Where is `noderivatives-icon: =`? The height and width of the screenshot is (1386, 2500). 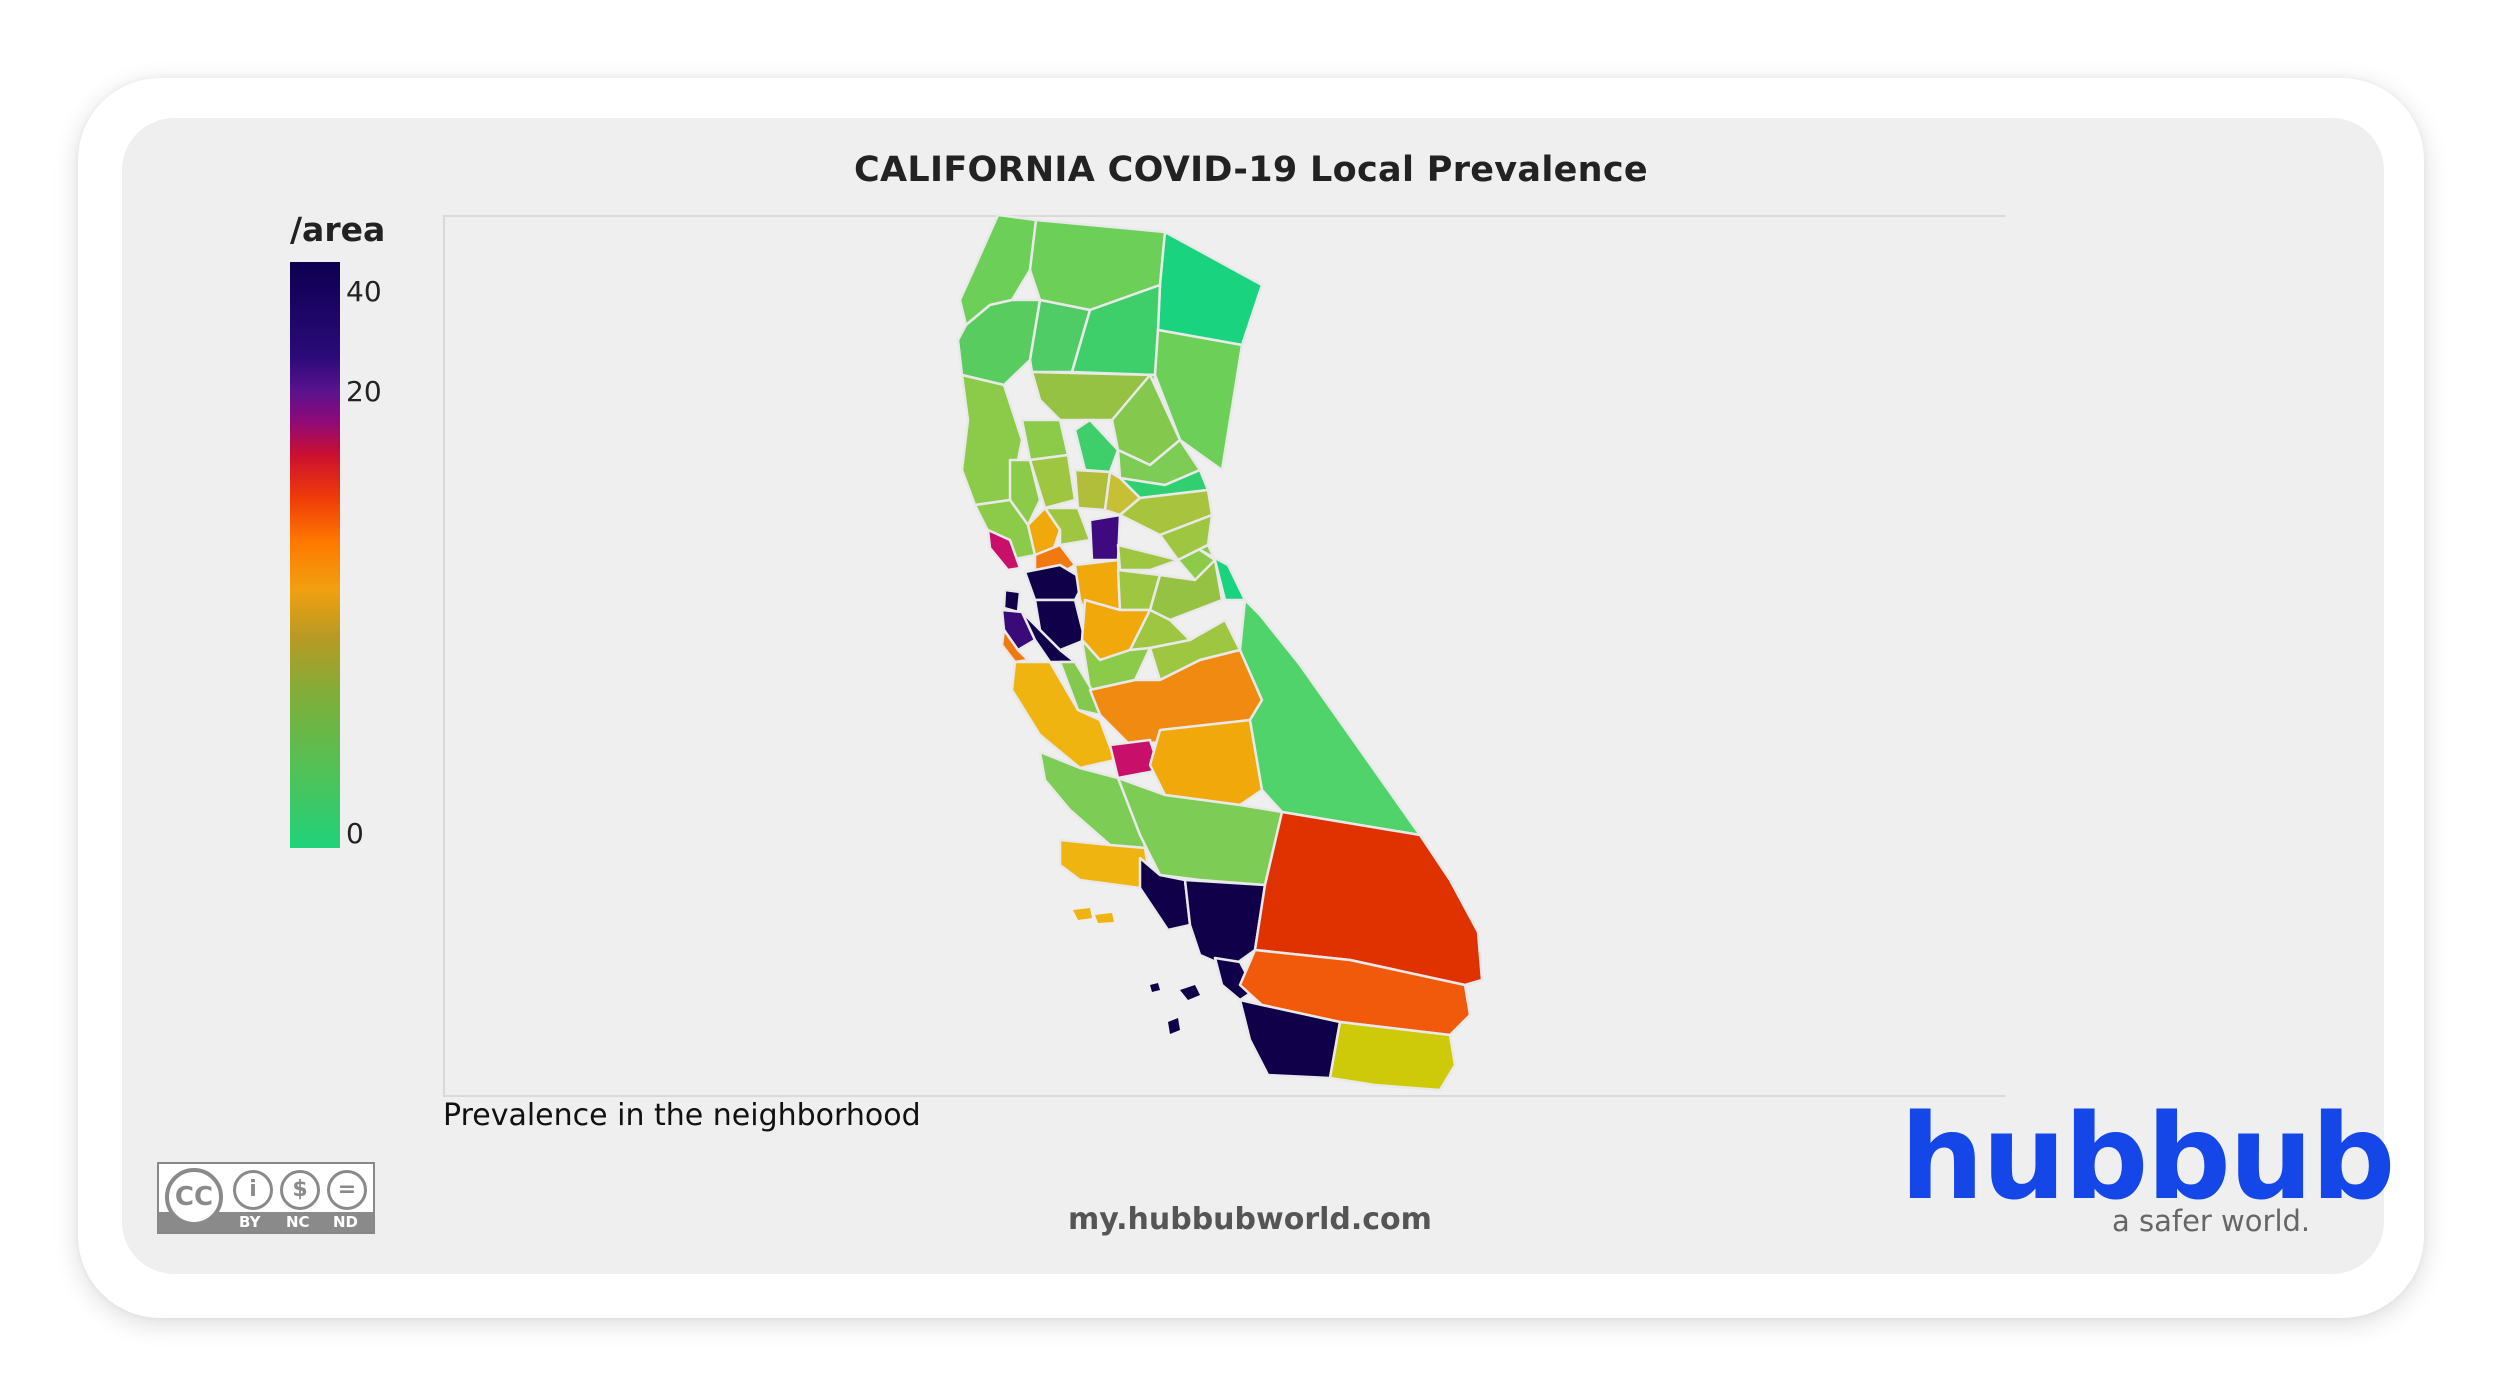 noderivatives-icon: = is located at coordinates (347, 1190).